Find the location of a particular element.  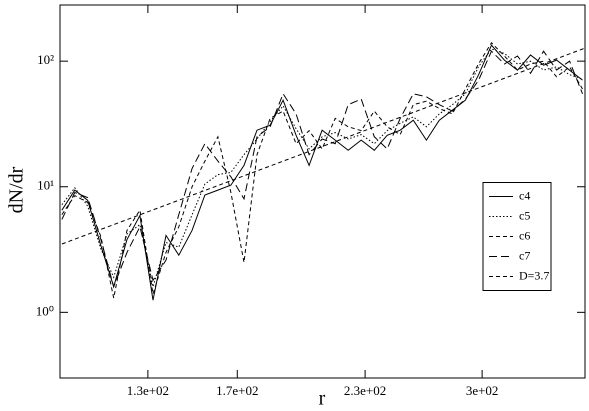

legend-label: c4 is located at coordinates (524, 195).